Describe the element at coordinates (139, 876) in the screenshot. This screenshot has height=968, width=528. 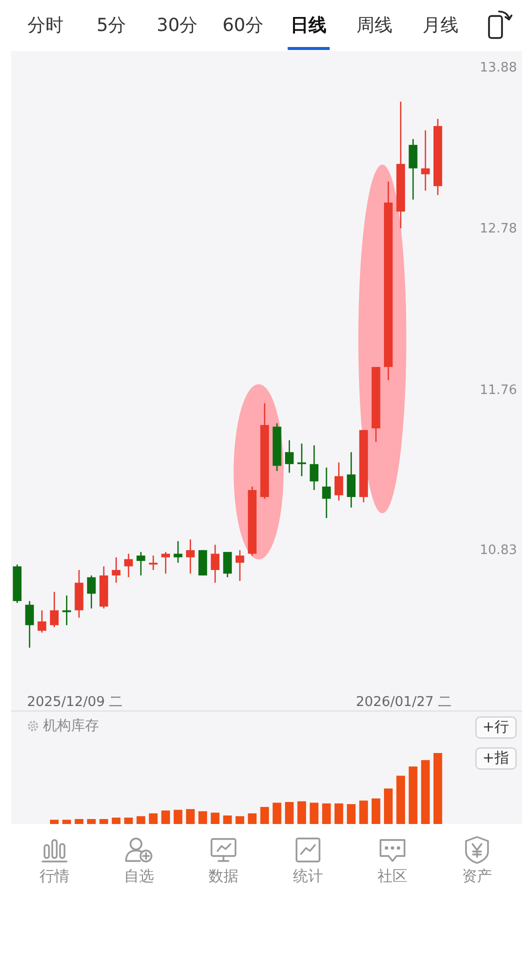
I see `text: 自选` at that location.